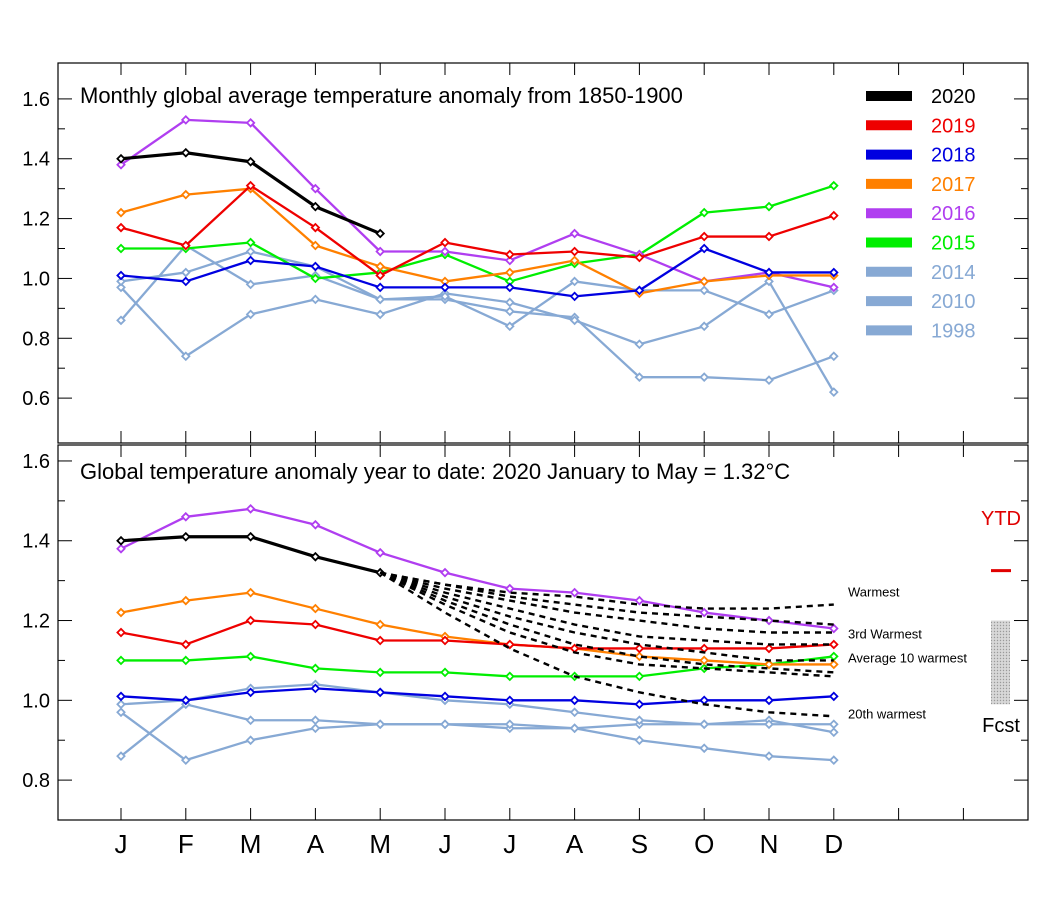 The image size is (1048, 923). What do you see at coordinates (953, 126) in the screenshot?
I see `legend-label-2019: 2019` at bounding box center [953, 126].